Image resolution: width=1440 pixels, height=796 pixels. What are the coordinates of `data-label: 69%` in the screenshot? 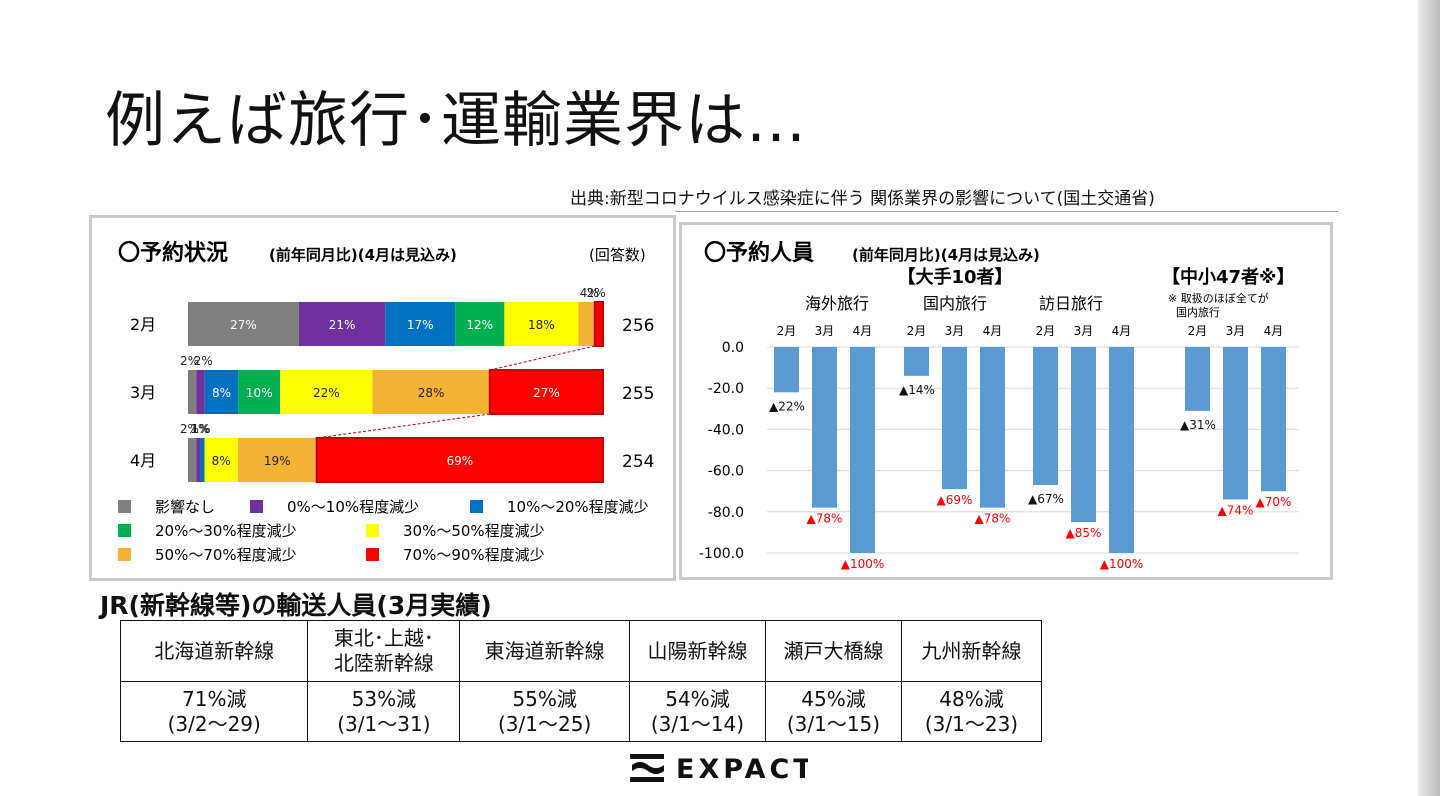 It's located at (459, 461).